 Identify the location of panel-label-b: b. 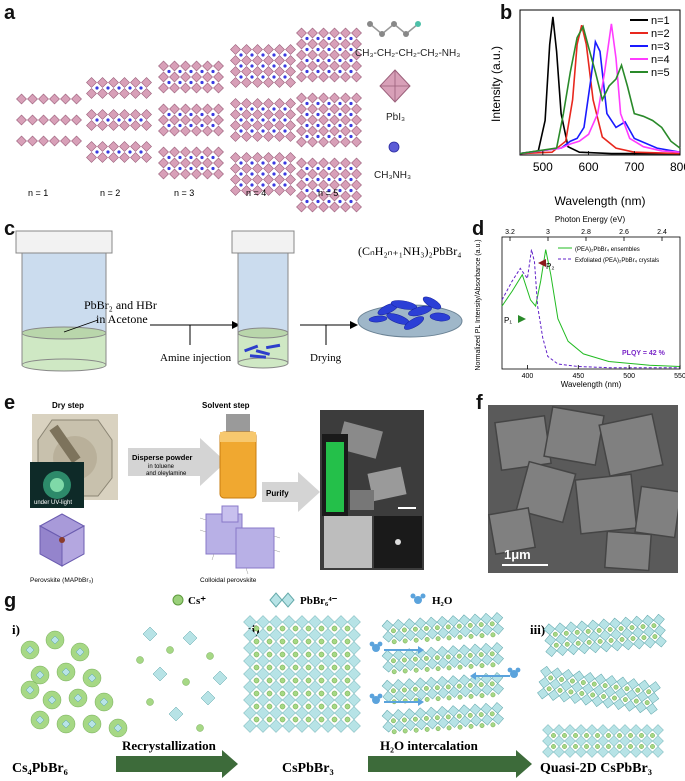
(506, 13).